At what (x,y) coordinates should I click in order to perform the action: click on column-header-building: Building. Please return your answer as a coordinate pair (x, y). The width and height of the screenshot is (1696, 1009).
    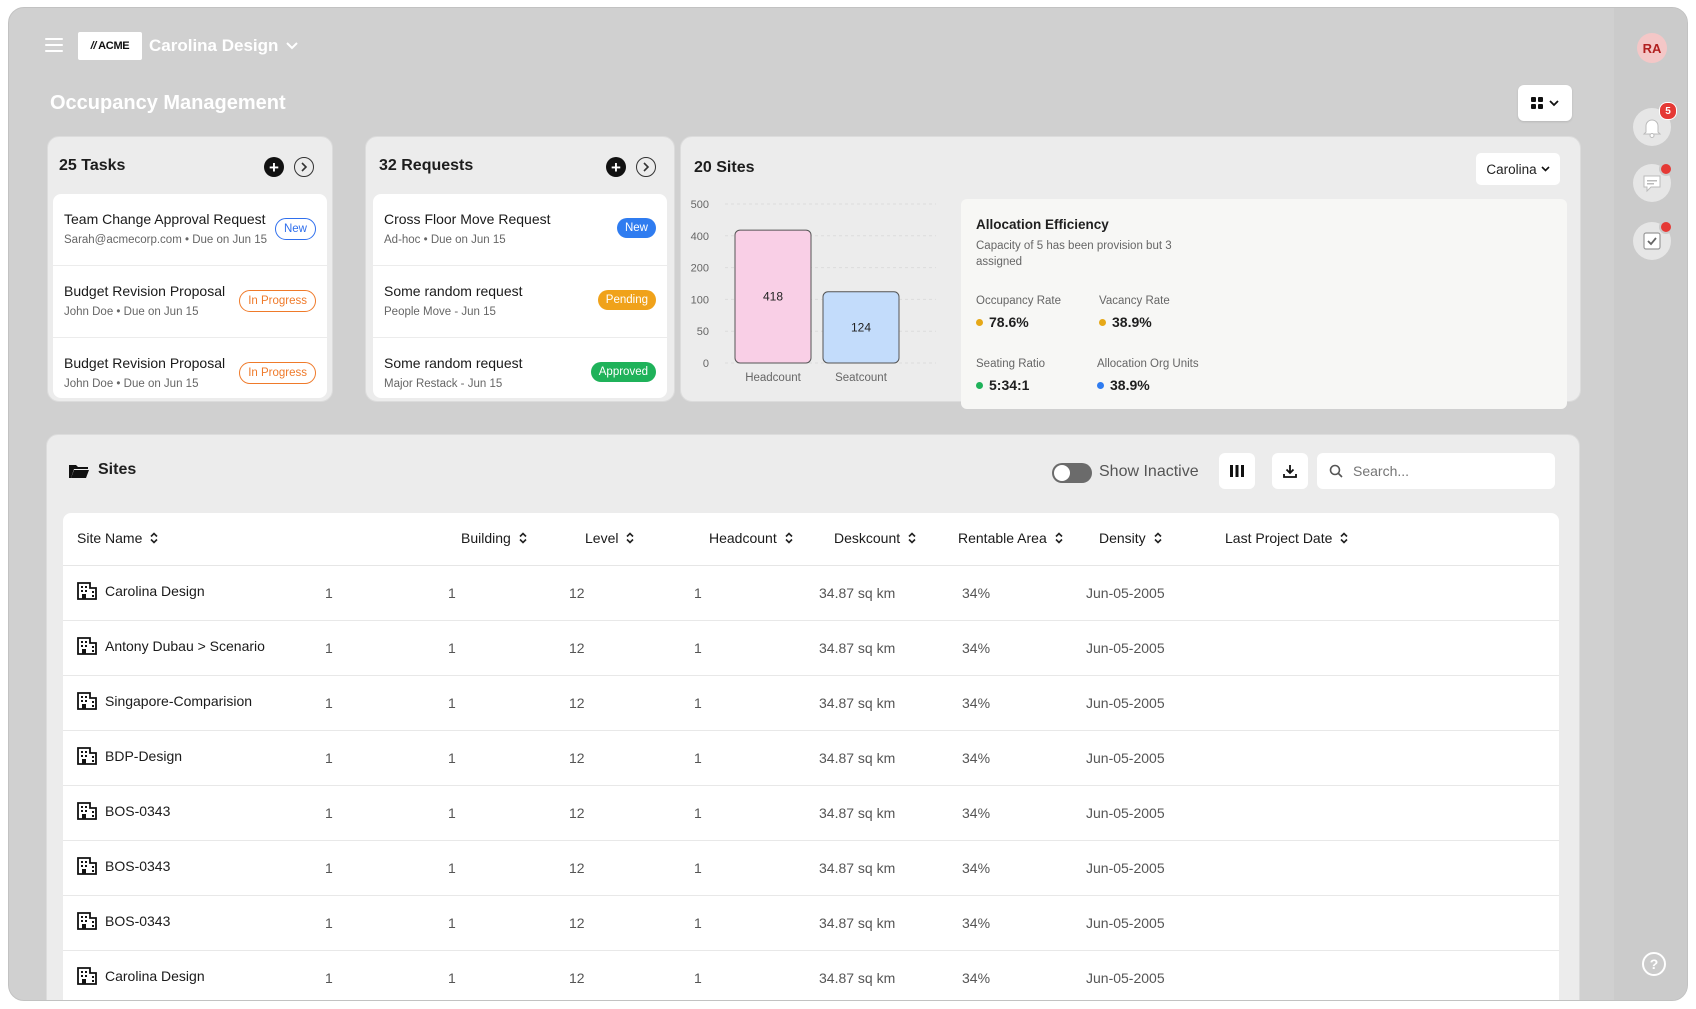
    Looking at the image, I should click on (494, 538).